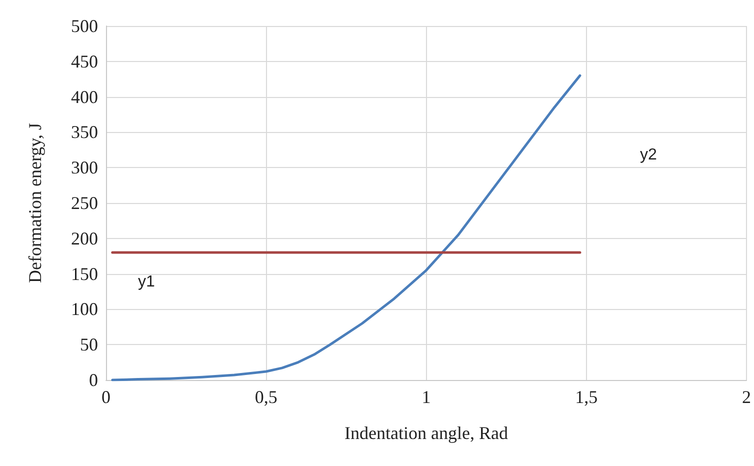  What do you see at coordinates (84, 61) in the screenshot?
I see `y-tick-label: 450` at bounding box center [84, 61].